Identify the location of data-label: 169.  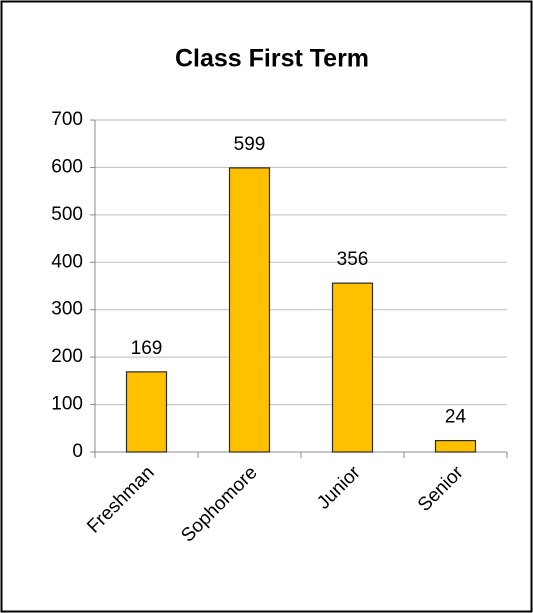
(147, 348).